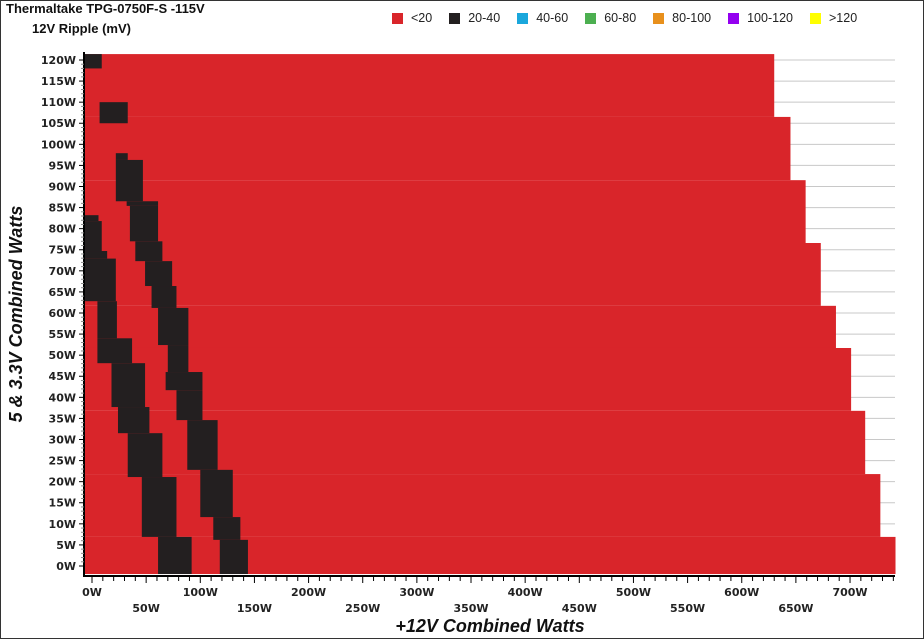 The height and width of the screenshot is (639, 924). I want to click on x-tick-label: 100W, so click(200, 592).